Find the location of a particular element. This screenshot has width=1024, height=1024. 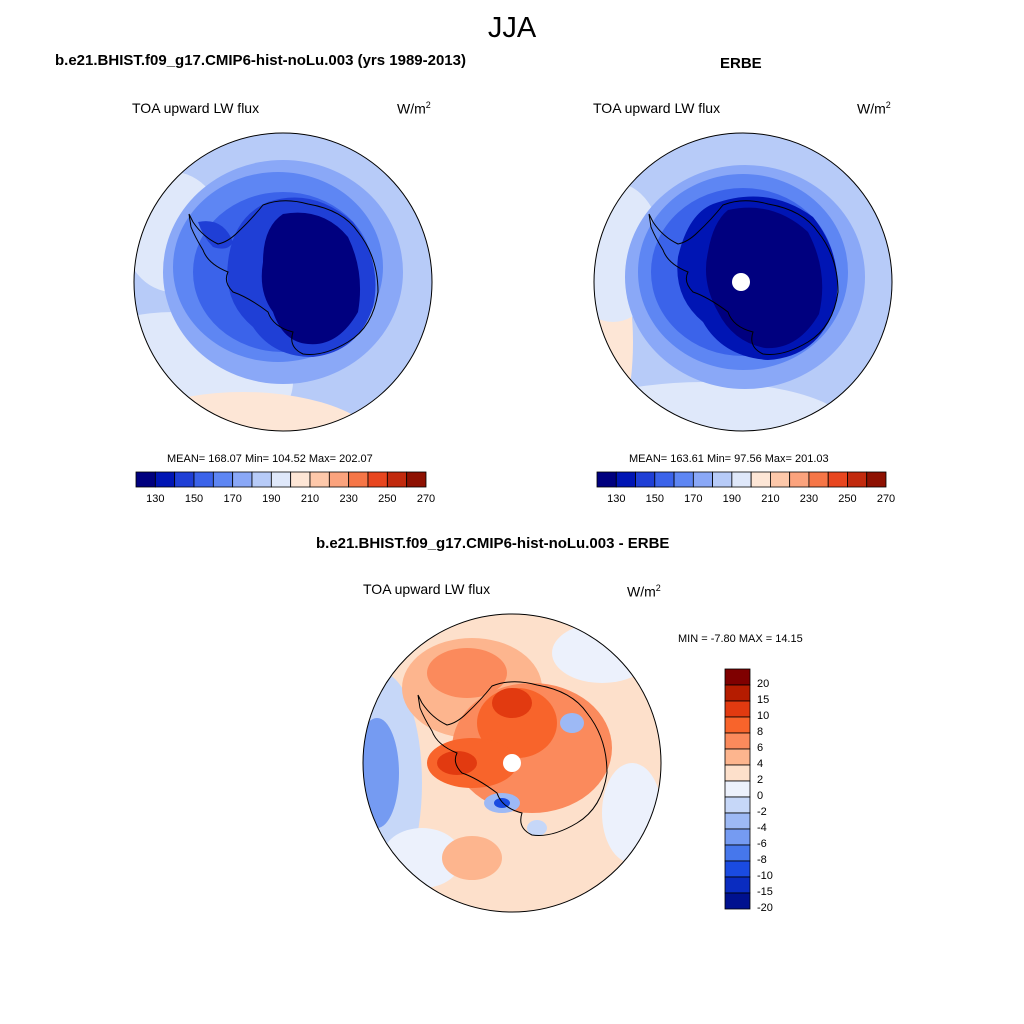

obs-stats: MEAN= 163.61 Min= 97.56 Max= 201.03 is located at coordinates (729, 459).